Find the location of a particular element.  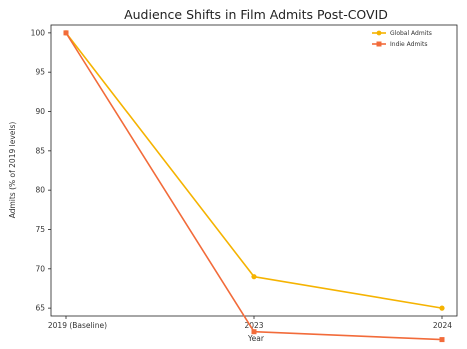

legend-label: Indie Admits is located at coordinates (408, 44).